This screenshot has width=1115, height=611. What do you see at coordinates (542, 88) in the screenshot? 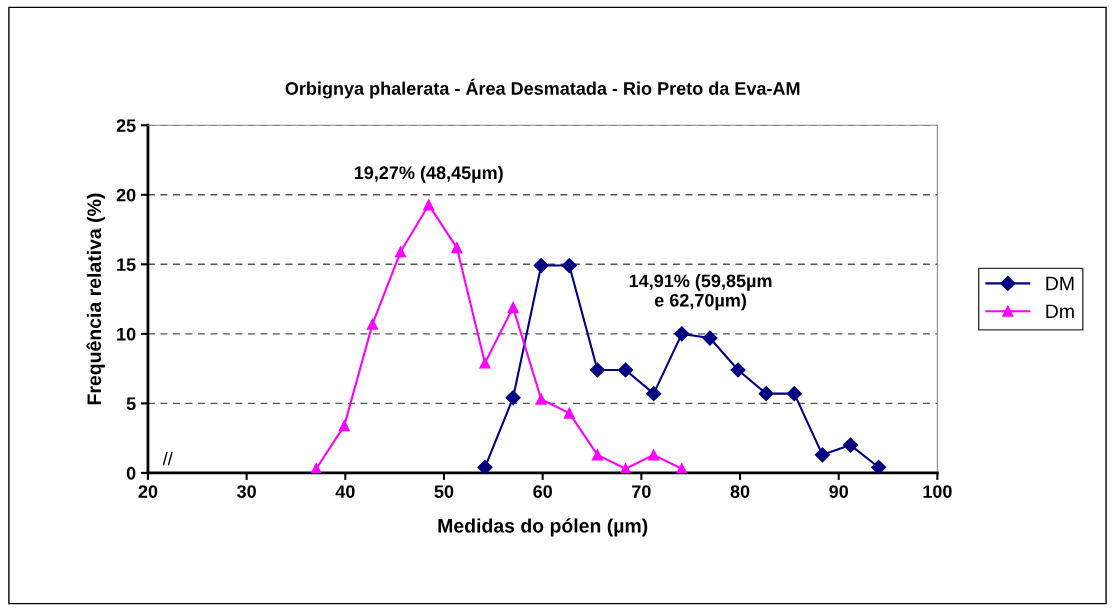
I see `chart-title: Orbignya phalerata - Área Desmatada - Rio Preto da Eva-AM` at bounding box center [542, 88].